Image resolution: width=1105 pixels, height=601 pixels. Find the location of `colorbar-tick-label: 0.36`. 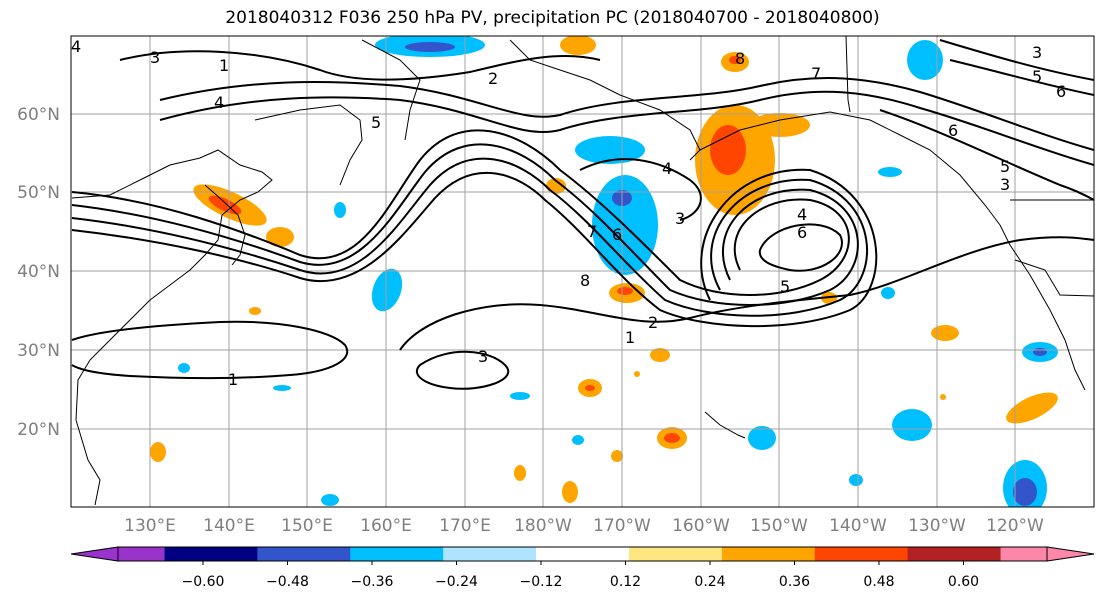

colorbar-tick-label: 0.36 is located at coordinates (794, 582).